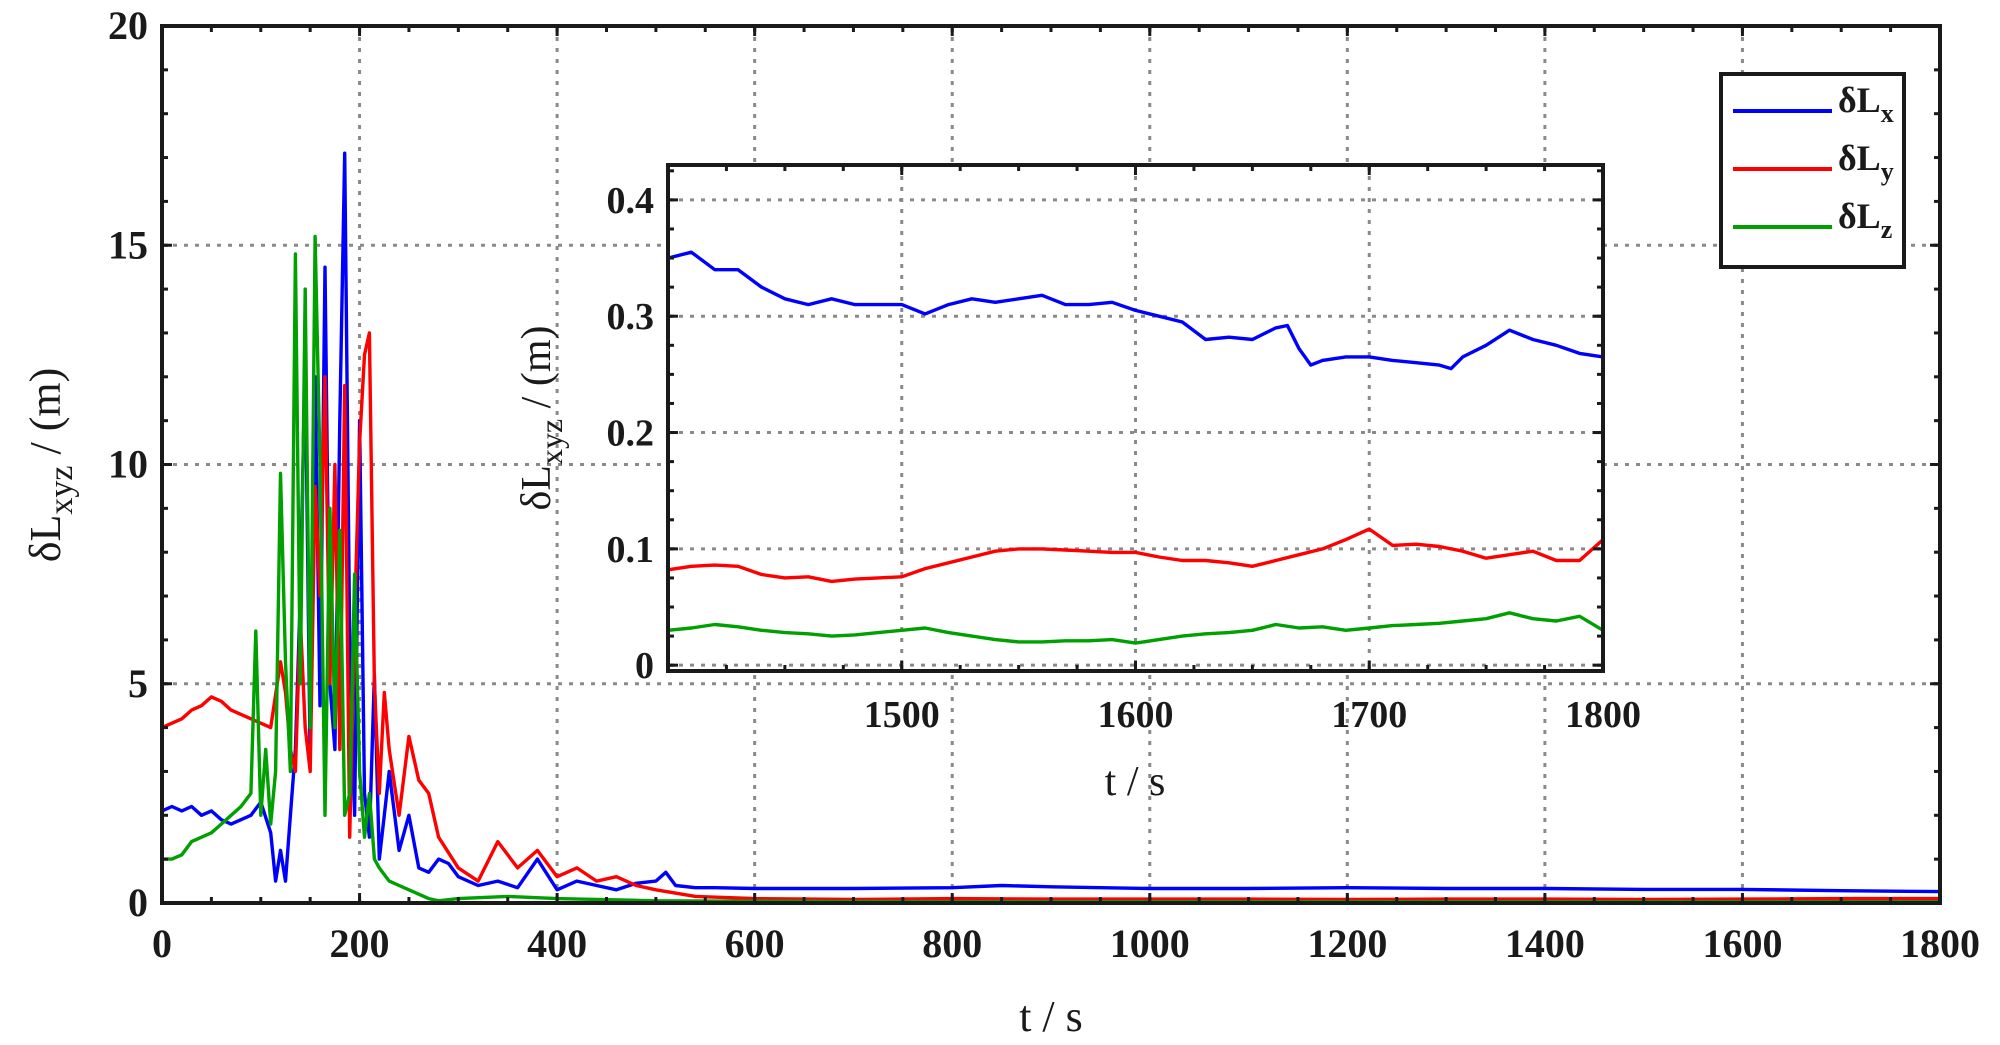  I want to click on main-x-tick-label: 600, so click(755, 943).